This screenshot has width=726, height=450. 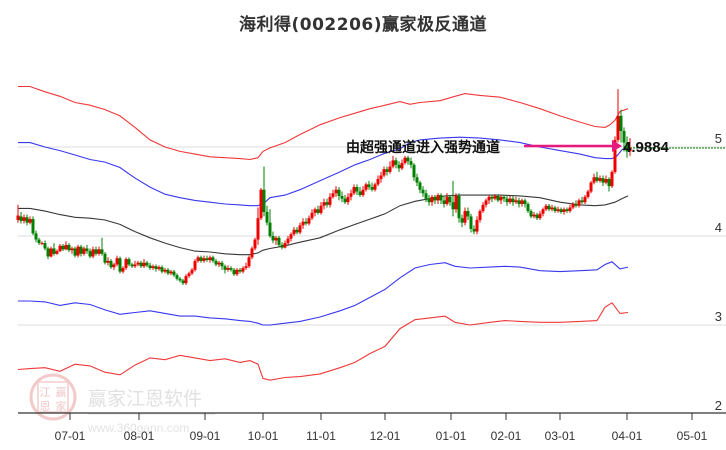 I want to click on watermark-name: 赢家江恩软件, so click(x=145, y=399).